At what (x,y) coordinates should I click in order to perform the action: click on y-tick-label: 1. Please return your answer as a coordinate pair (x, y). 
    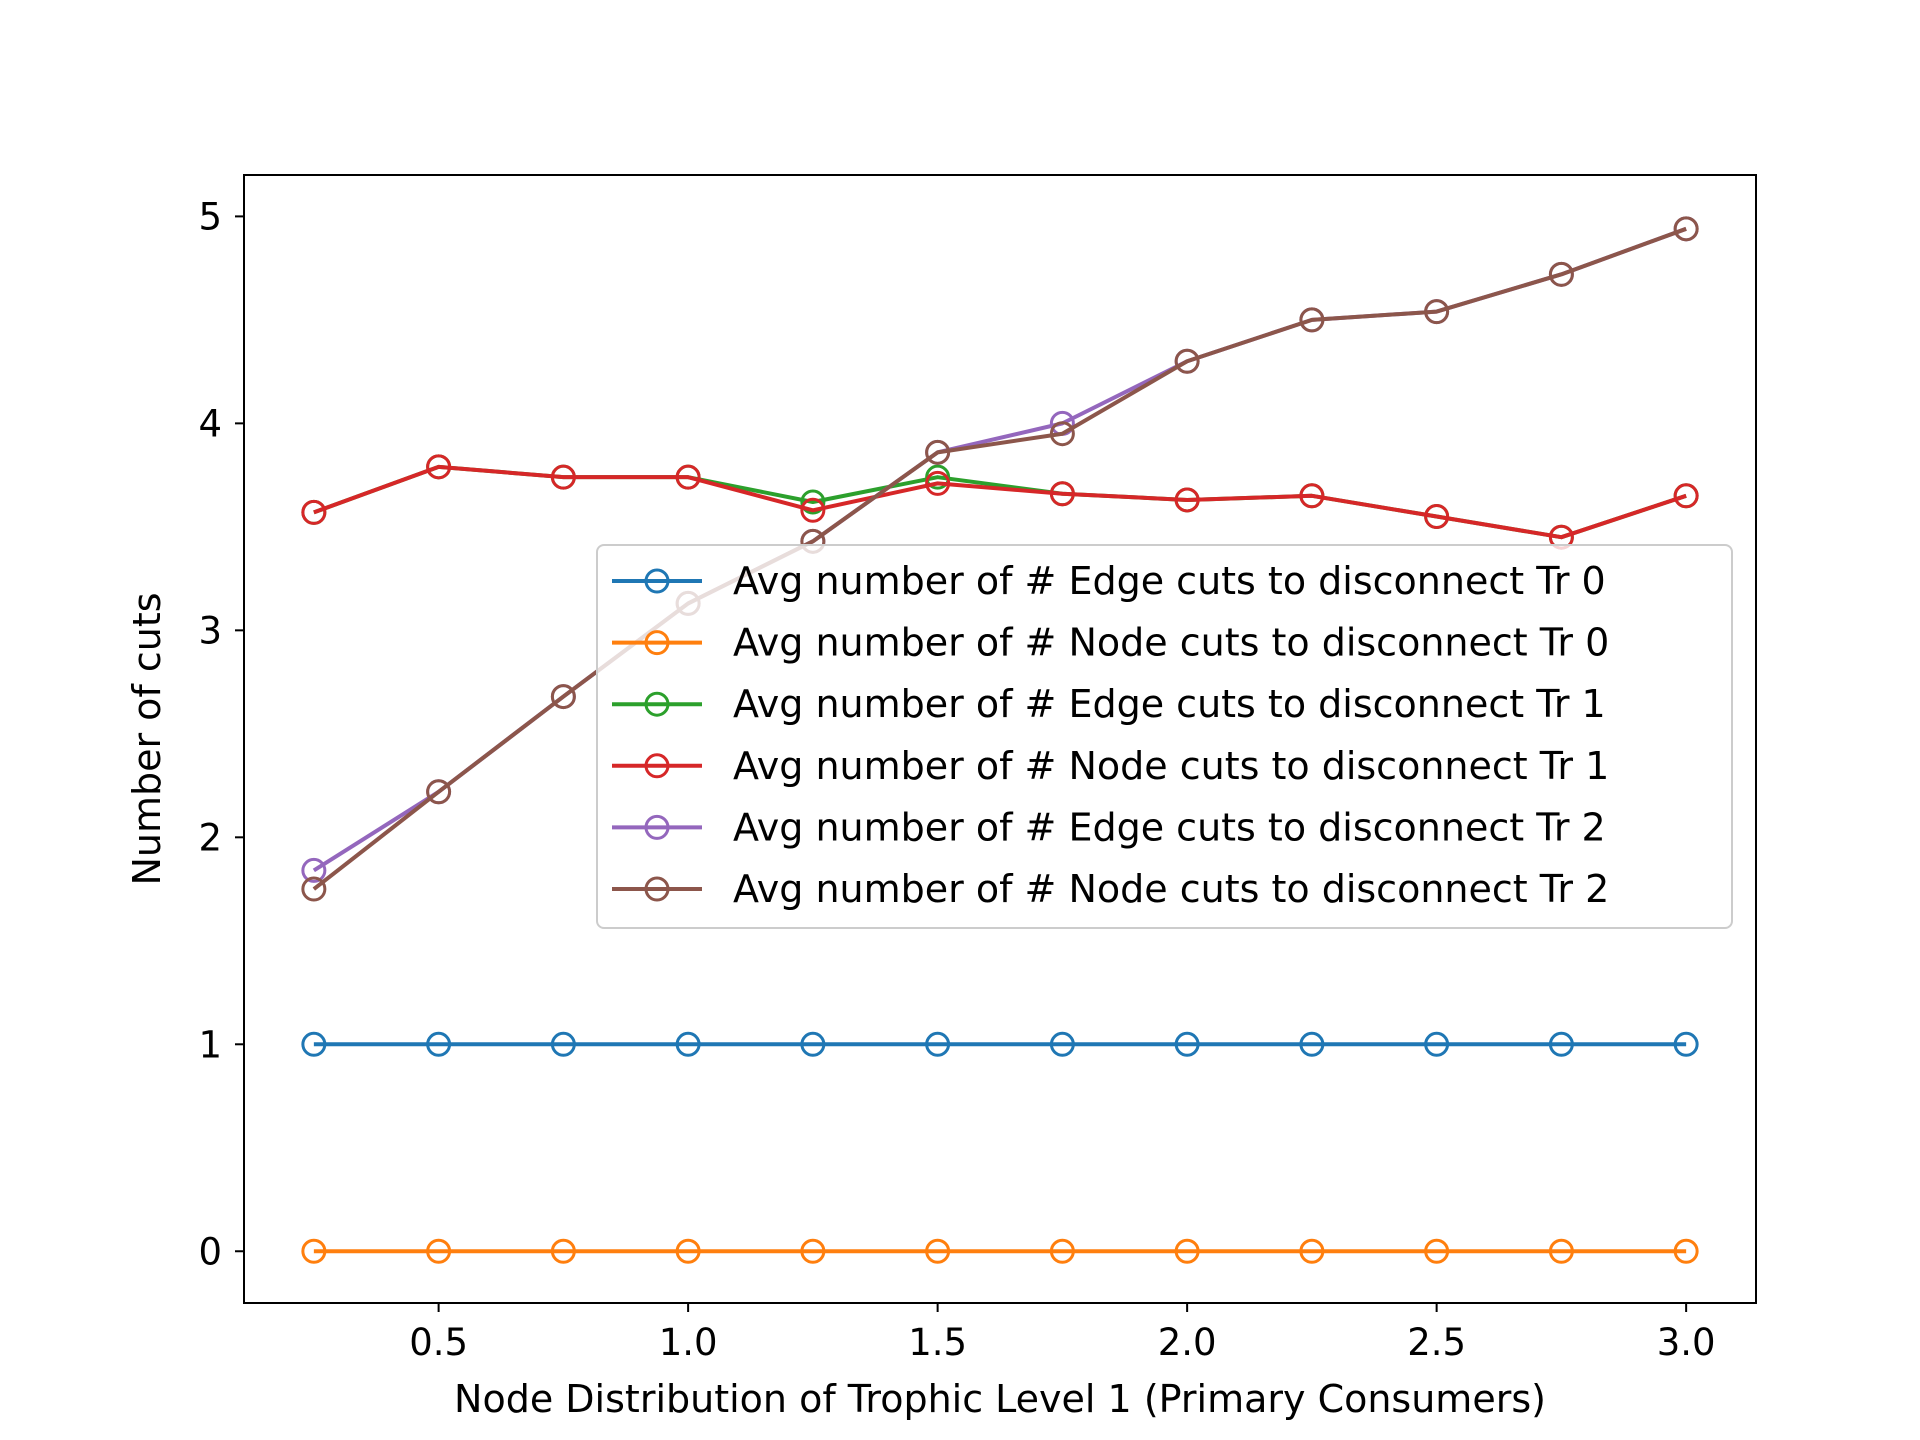
    Looking at the image, I should click on (210, 1044).